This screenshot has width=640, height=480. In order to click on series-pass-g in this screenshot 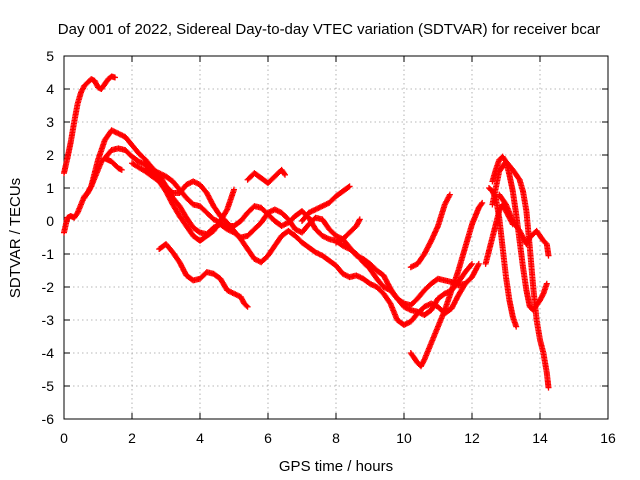, I will do `click(266, 176)`.